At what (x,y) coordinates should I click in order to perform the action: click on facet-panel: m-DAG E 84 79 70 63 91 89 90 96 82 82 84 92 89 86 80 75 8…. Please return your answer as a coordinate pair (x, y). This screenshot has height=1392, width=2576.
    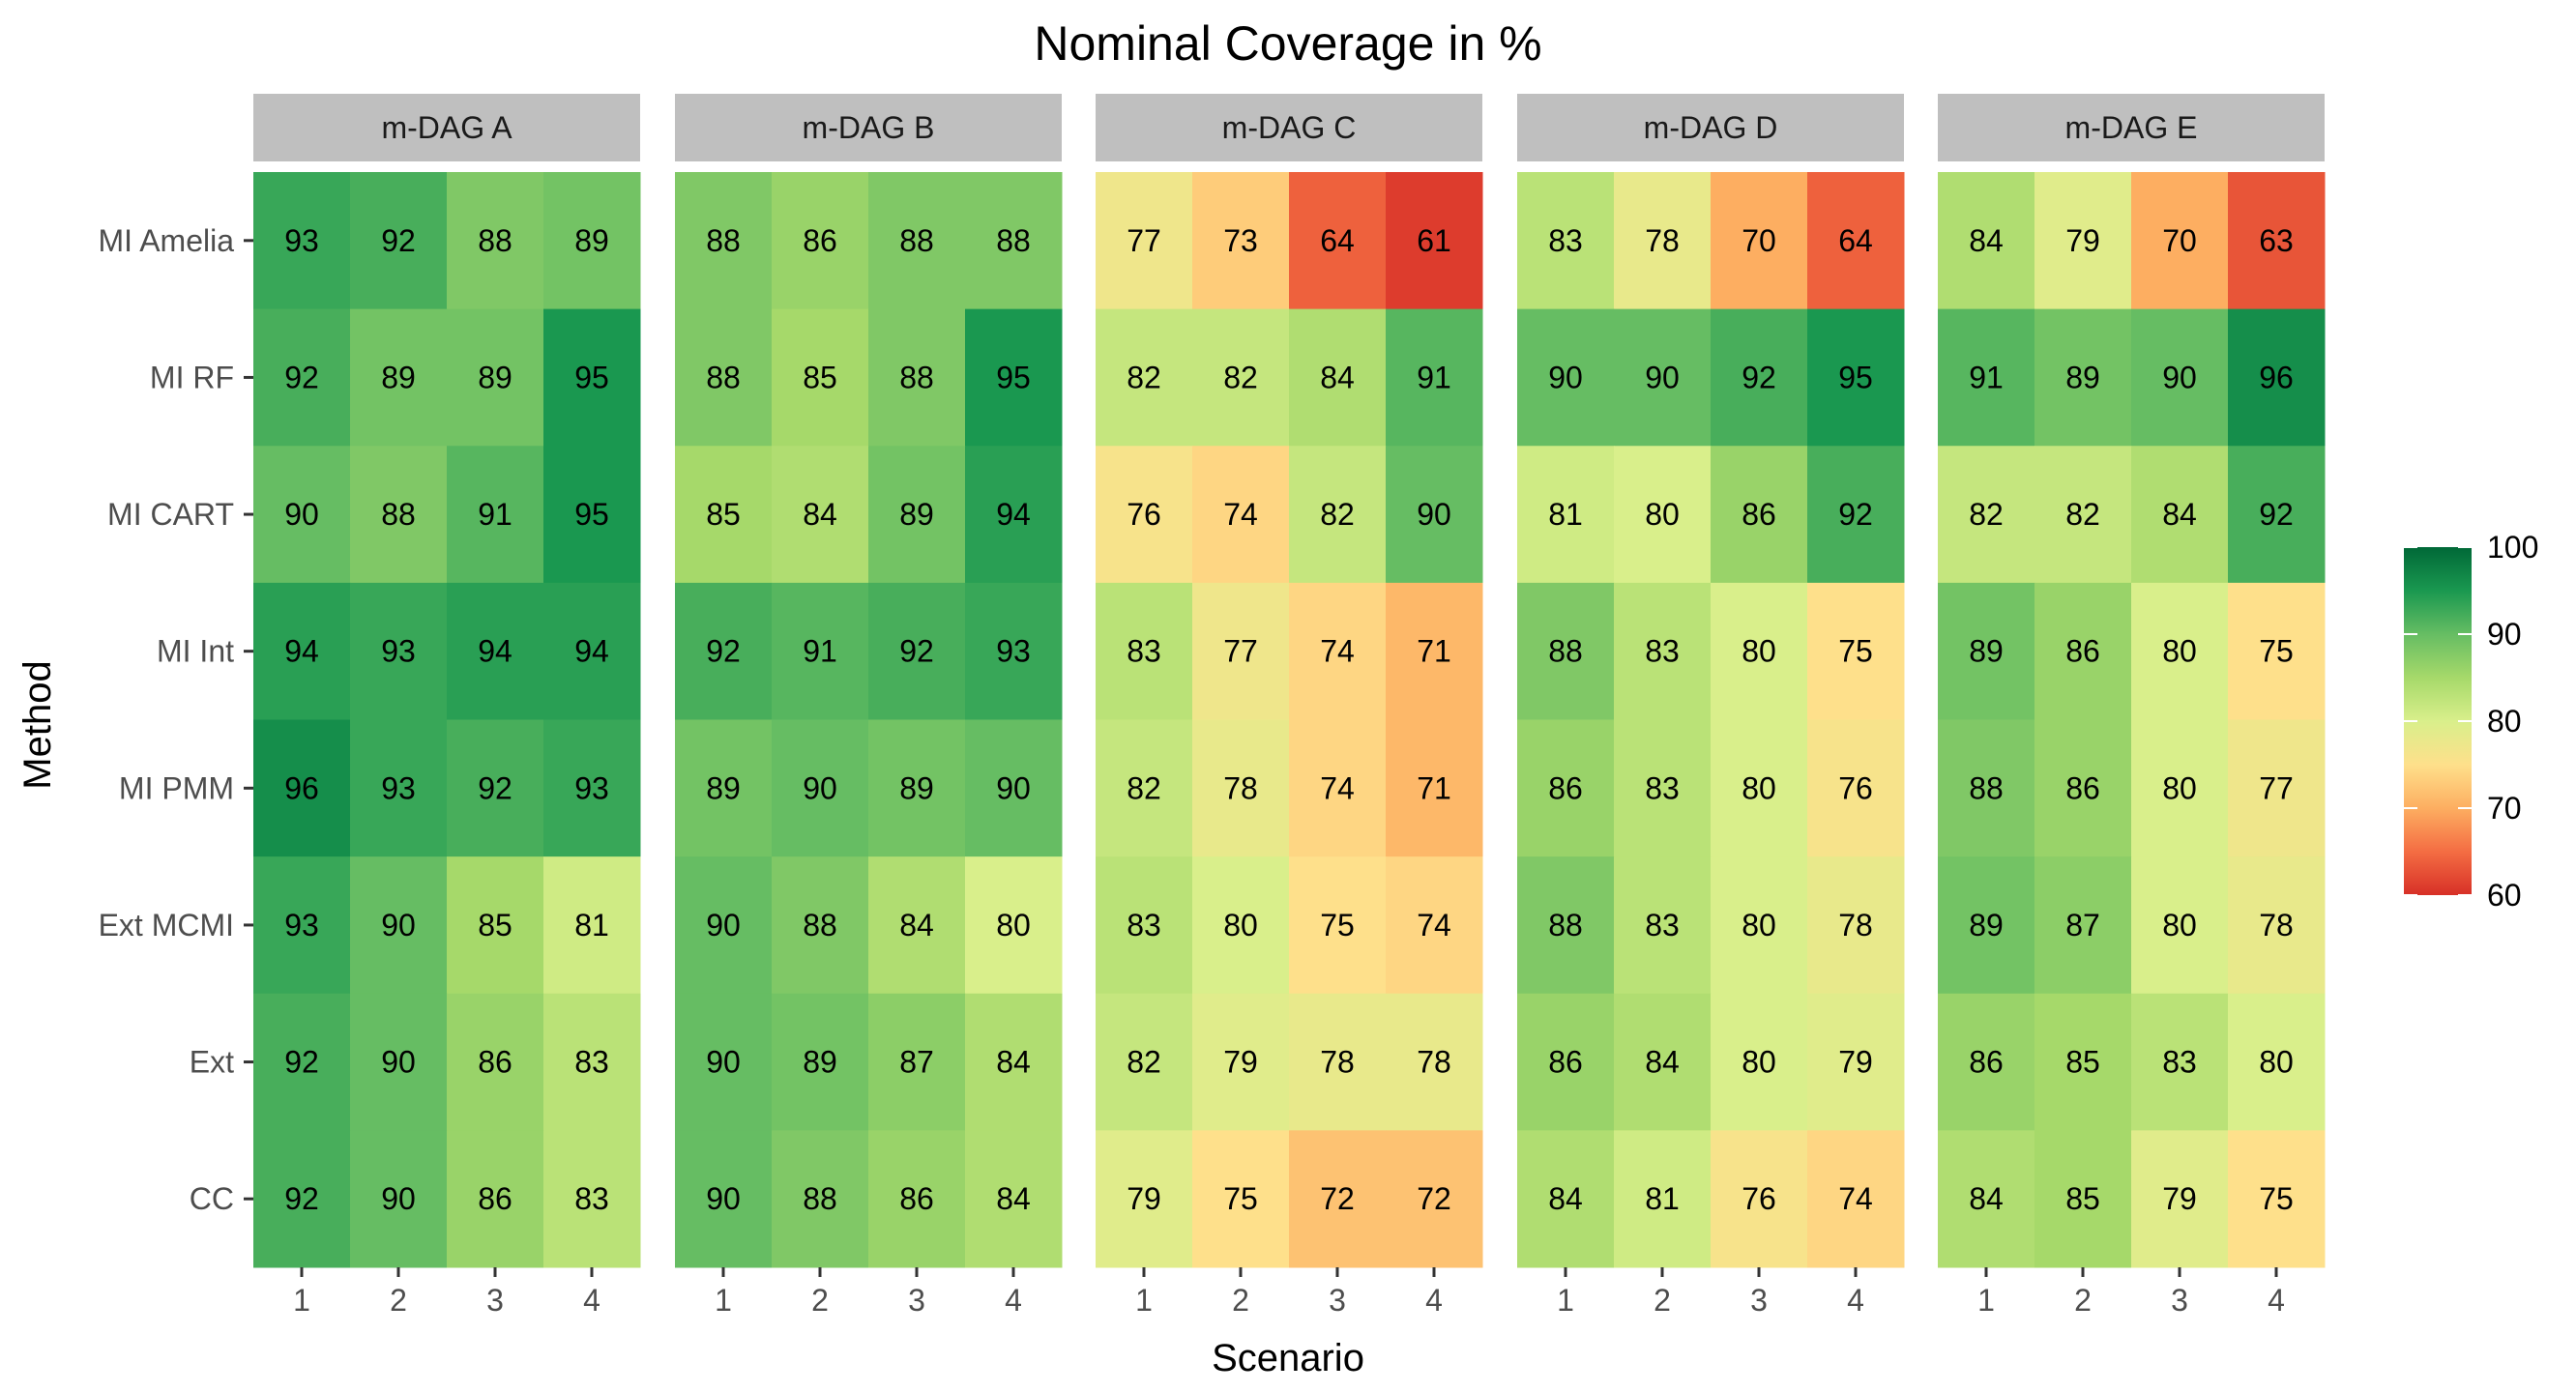
    Looking at the image, I should click on (2132, 706).